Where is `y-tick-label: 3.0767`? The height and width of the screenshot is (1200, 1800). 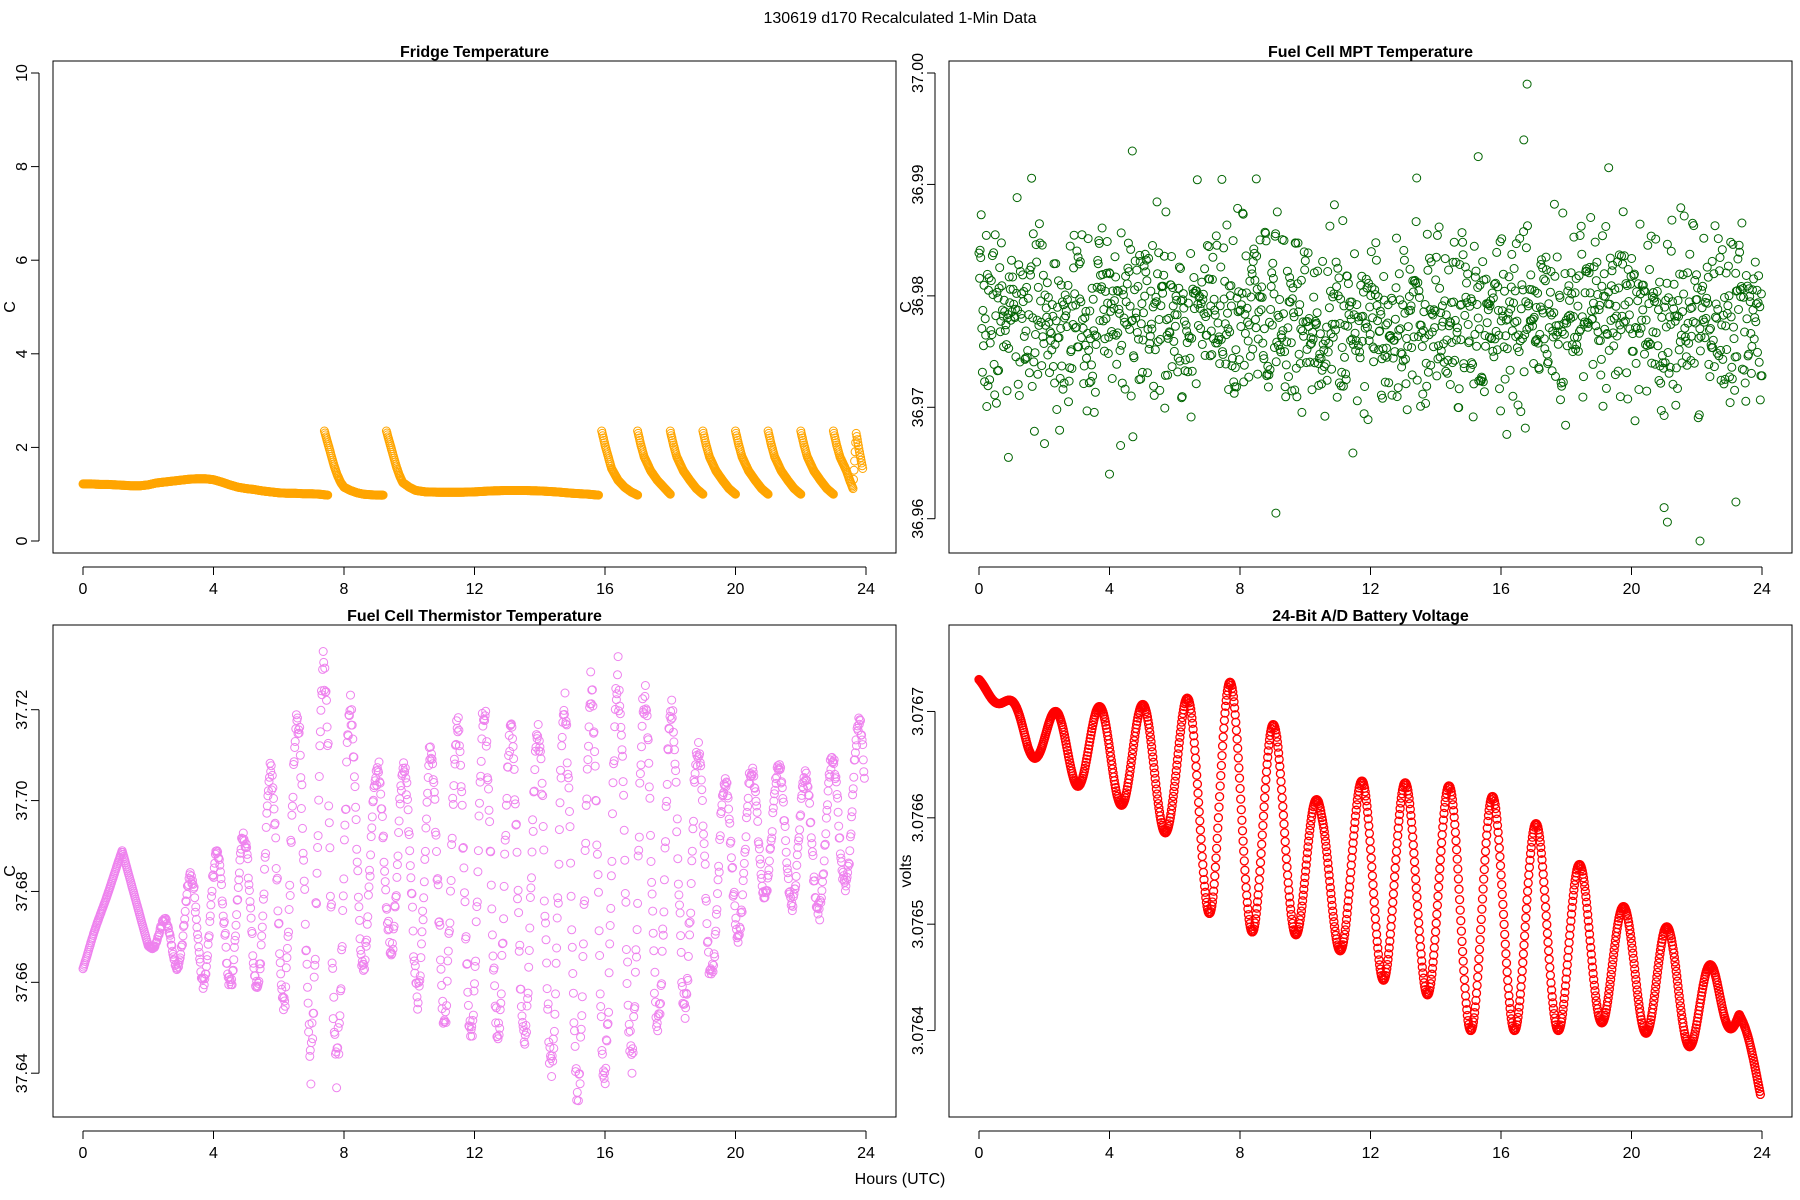 y-tick-label: 3.0767 is located at coordinates (918, 711).